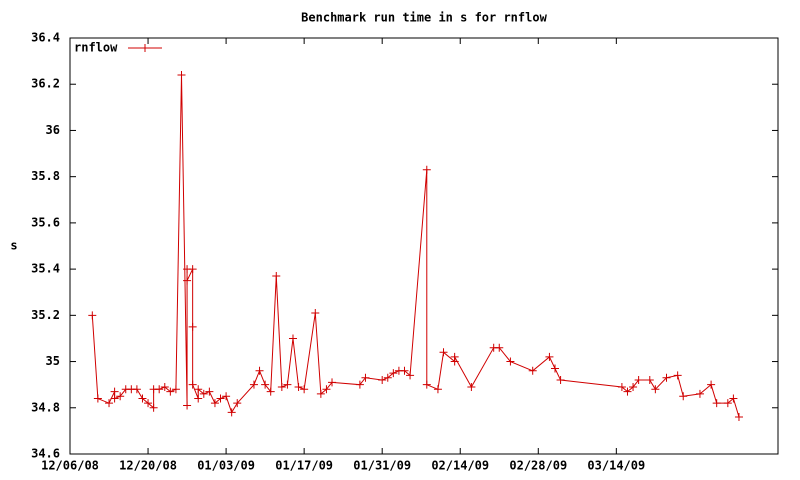  Describe the element at coordinates (45, 222) in the screenshot. I see `y-tick-label: 35.6` at that location.